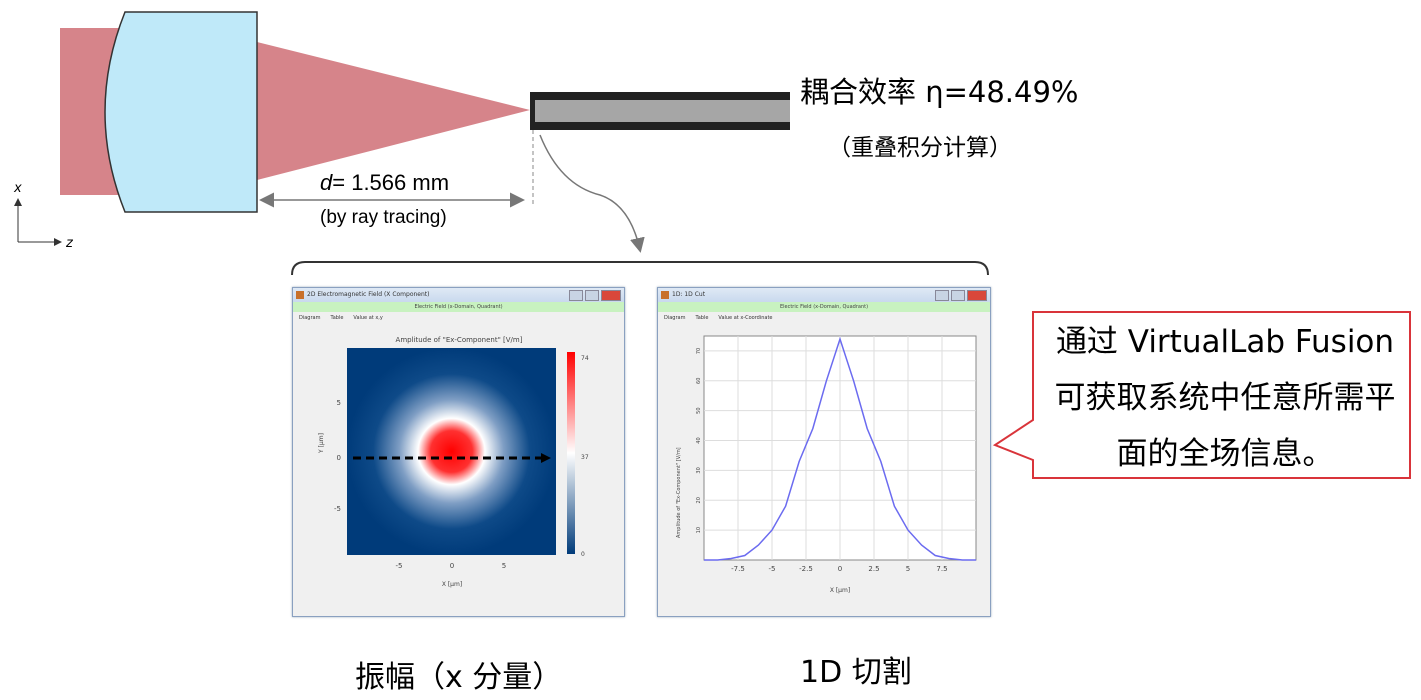 This screenshot has width=1421, height=700. Describe the element at coordinates (856, 672) in the screenshot. I see `caption-cut: 1D 切割` at that location.